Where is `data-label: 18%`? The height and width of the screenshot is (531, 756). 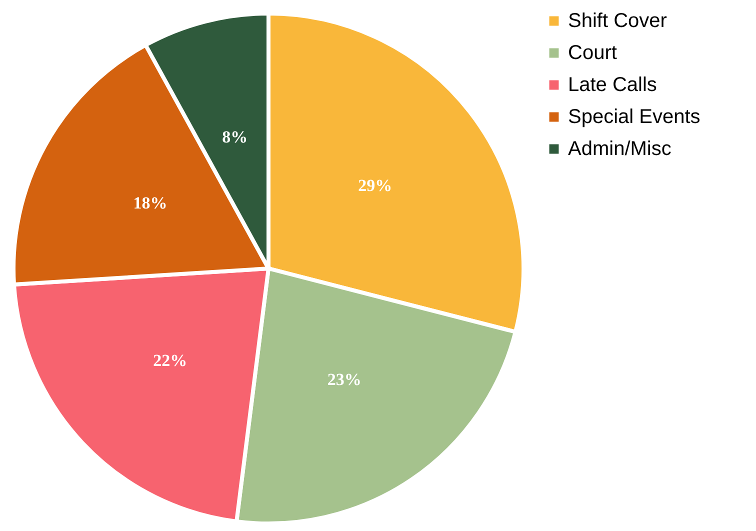 data-label: 18% is located at coordinates (150, 202).